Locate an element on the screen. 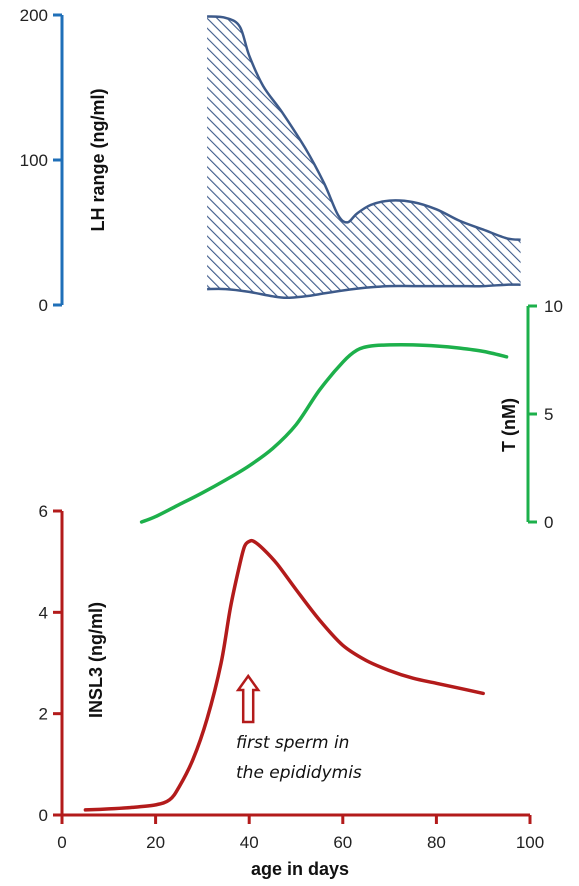 The width and height of the screenshot is (579, 886). insl3-tick-label: 6 is located at coordinates (43, 511).